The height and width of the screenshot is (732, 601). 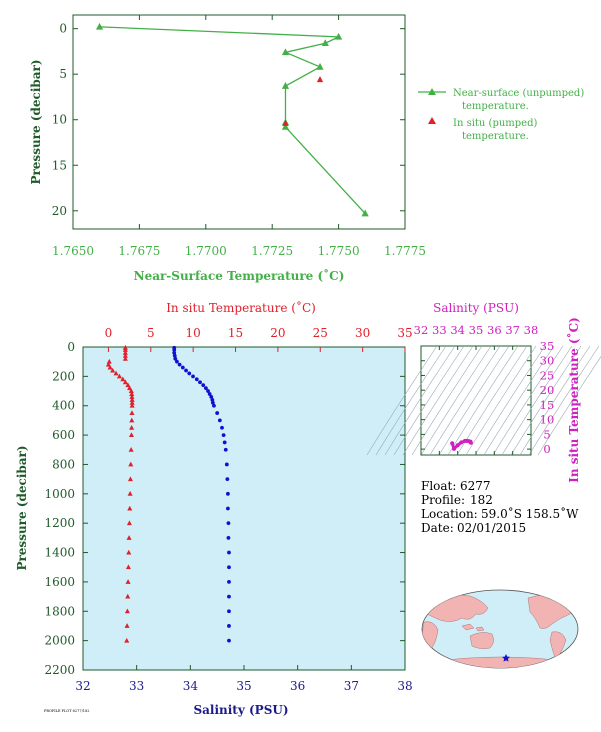 I want to click on ts-x-tick-label: 37, so click(x=512, y=330).